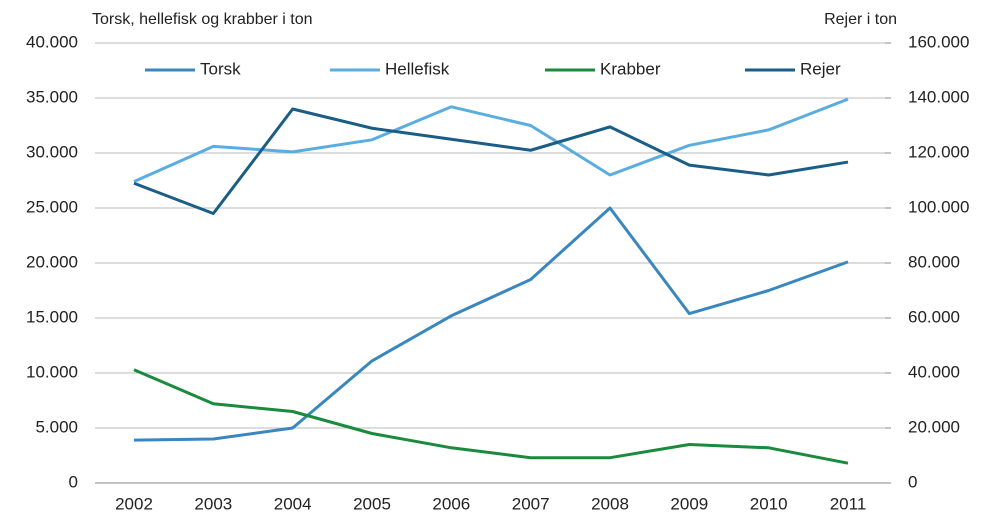 The image size is (989, 520). I want to click on legend-label: Hellefisk, so click(417, 68).